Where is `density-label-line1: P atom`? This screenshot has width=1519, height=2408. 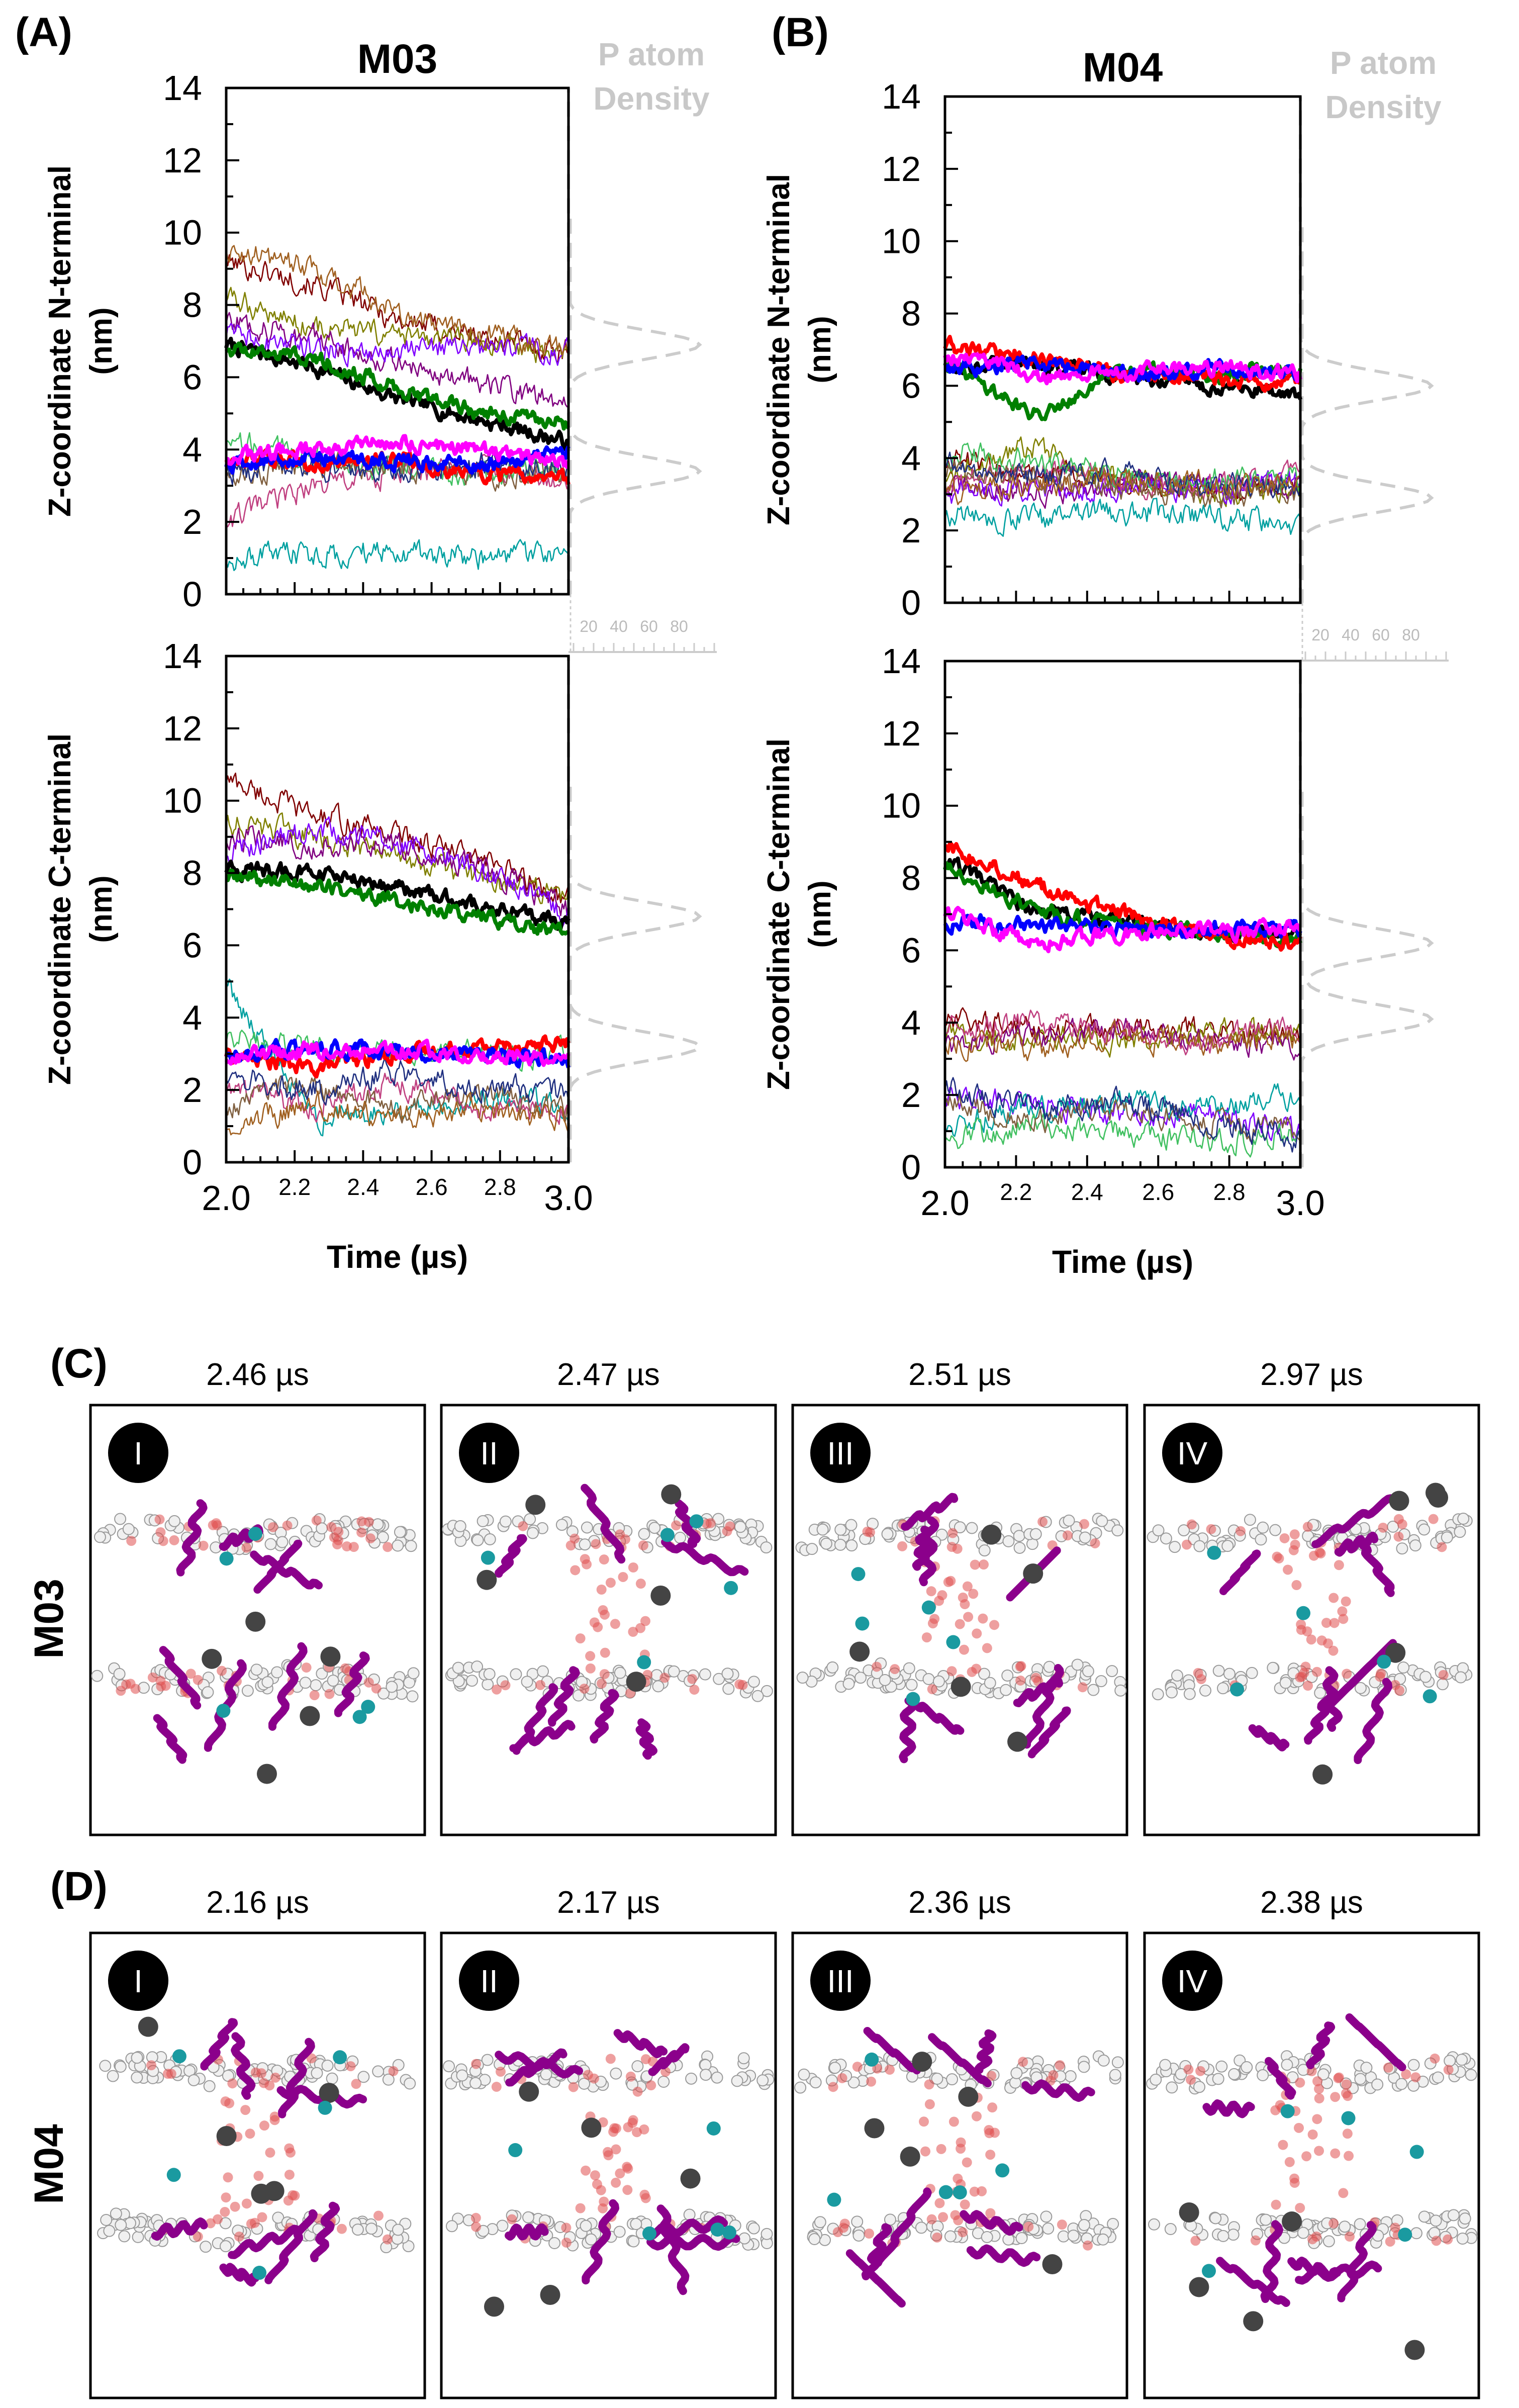
density-label-line1: P atom is located at coordinates (1384, 63).